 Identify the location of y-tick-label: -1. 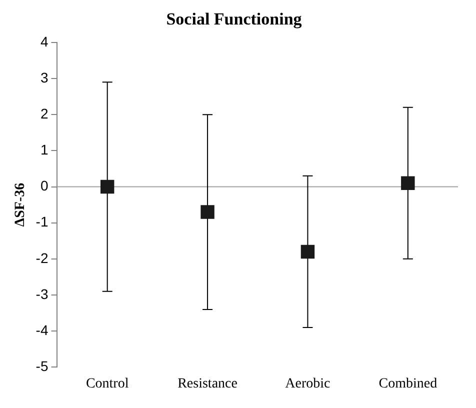
(42, 222).